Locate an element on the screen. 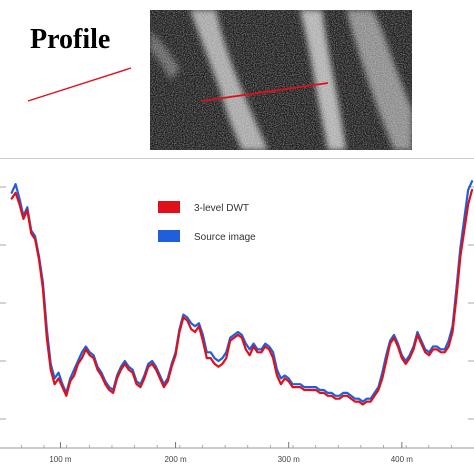  legend-label-dwt: 3-level DWT is located at coordinates (221, 208).